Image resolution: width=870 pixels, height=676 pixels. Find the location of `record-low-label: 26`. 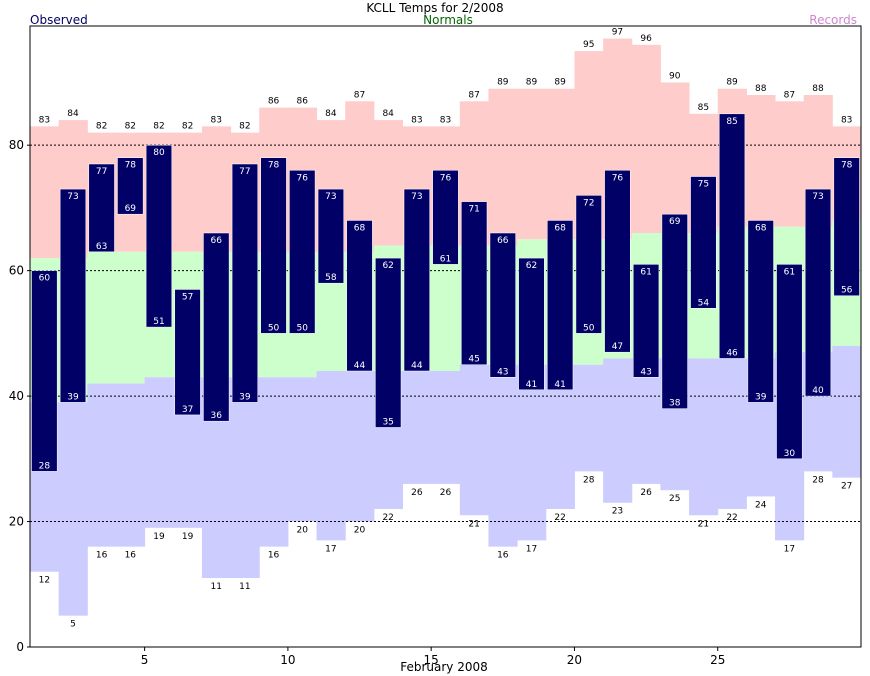

record-low-label: 26 is located at coordinates (646, 493).